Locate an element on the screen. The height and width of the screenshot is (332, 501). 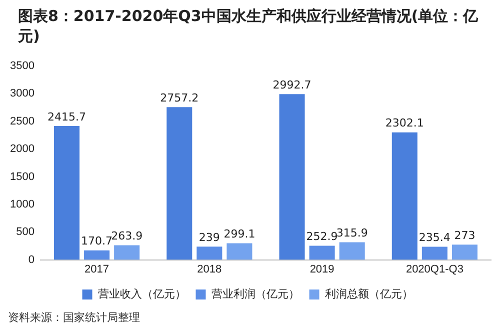
data-label: 252.9 is located at coordinates (322, 237).